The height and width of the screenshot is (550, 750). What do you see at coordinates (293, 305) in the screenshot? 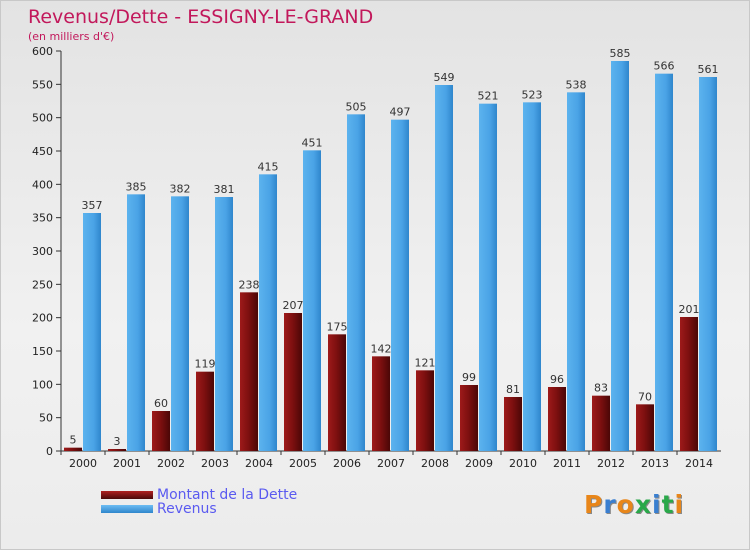
I see `data-label-debt: 207` at bounding box center [293, 305].